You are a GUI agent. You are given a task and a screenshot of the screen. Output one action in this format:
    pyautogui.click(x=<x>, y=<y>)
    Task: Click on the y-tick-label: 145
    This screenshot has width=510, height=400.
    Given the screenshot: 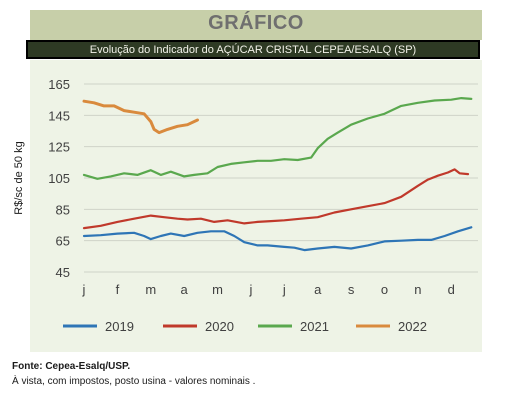 What is the action you would take?
    pyautogui.click(x=59, y=115)
    